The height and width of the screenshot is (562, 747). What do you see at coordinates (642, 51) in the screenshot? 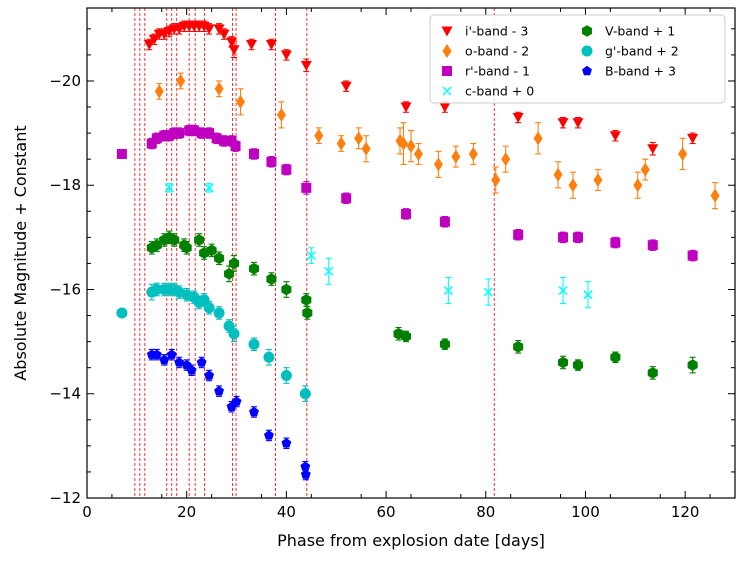
I see `legend-label: g'-band + 2` at bounding box center [642, 51].